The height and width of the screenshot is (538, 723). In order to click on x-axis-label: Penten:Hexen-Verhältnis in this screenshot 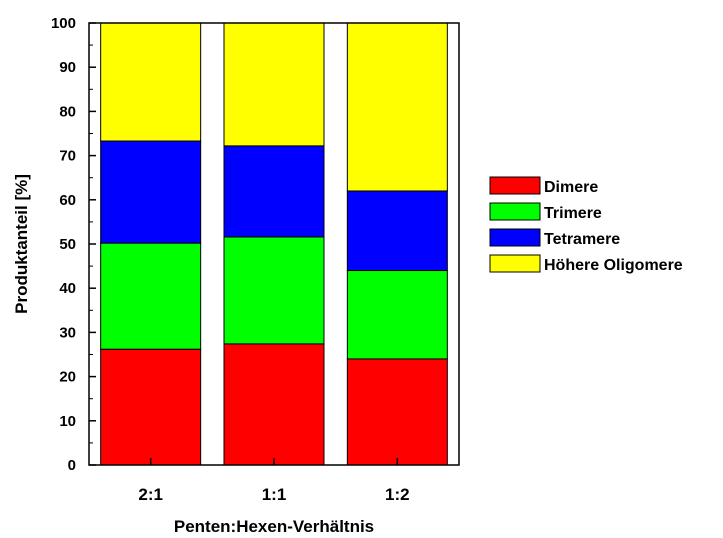, I will do `click(274, 526)`.